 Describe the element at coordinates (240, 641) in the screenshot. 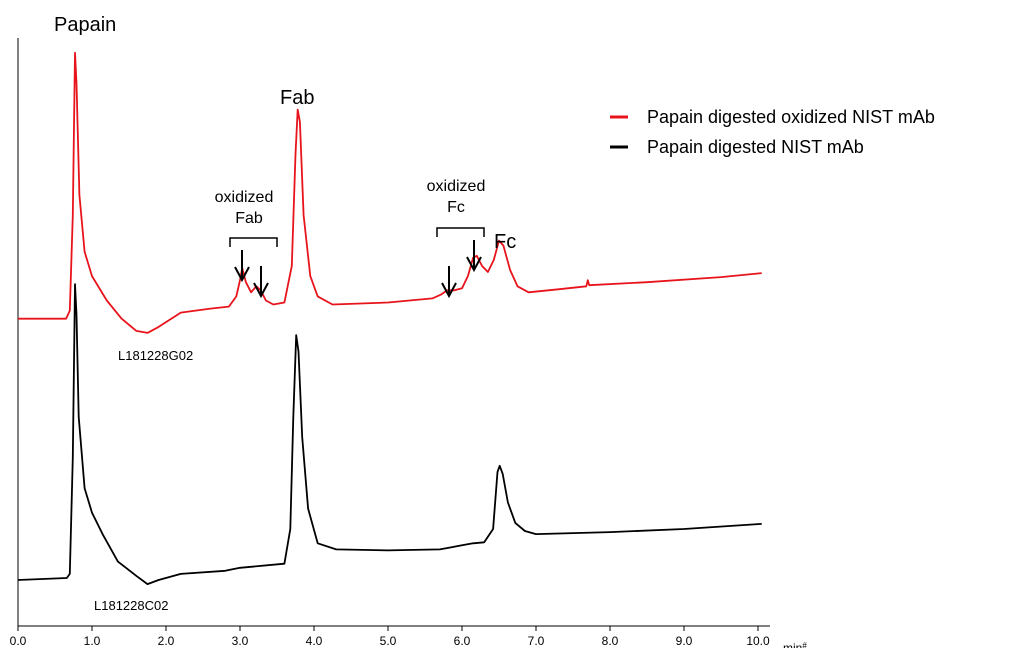

I see `x-tick-label: 3.0` at that location.